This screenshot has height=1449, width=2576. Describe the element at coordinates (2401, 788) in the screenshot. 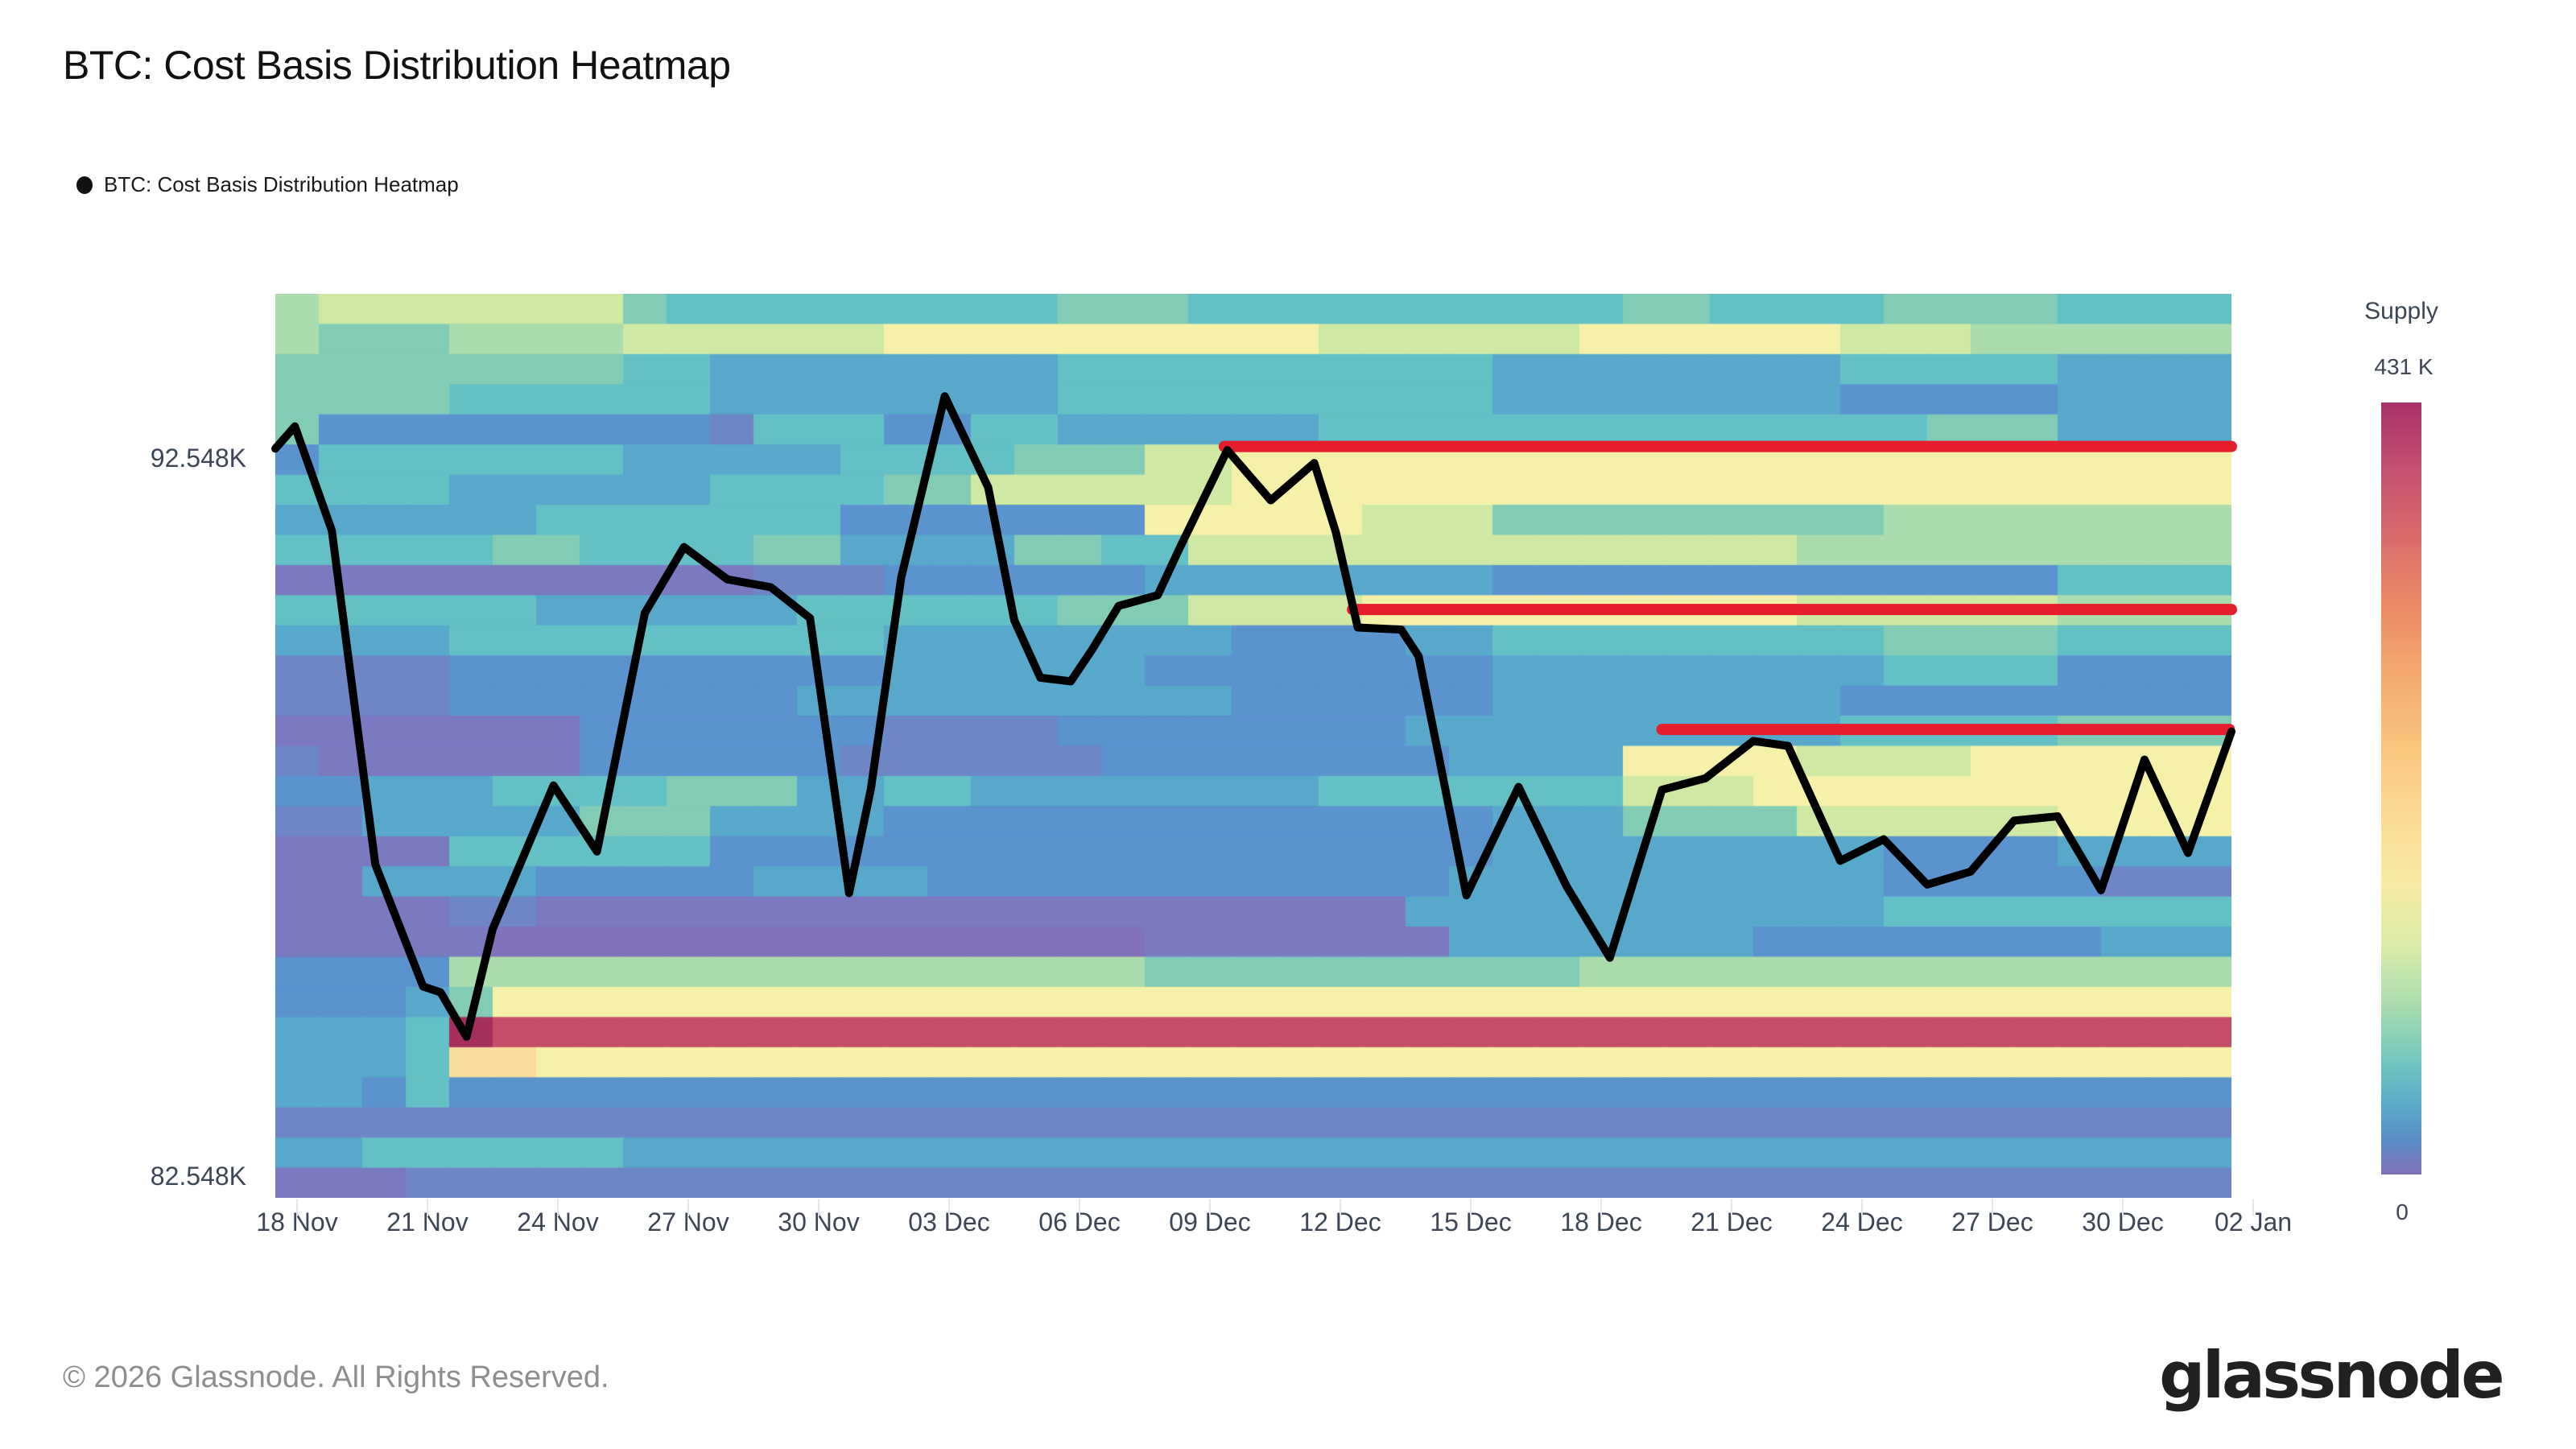

I see `colorbar` at that location.